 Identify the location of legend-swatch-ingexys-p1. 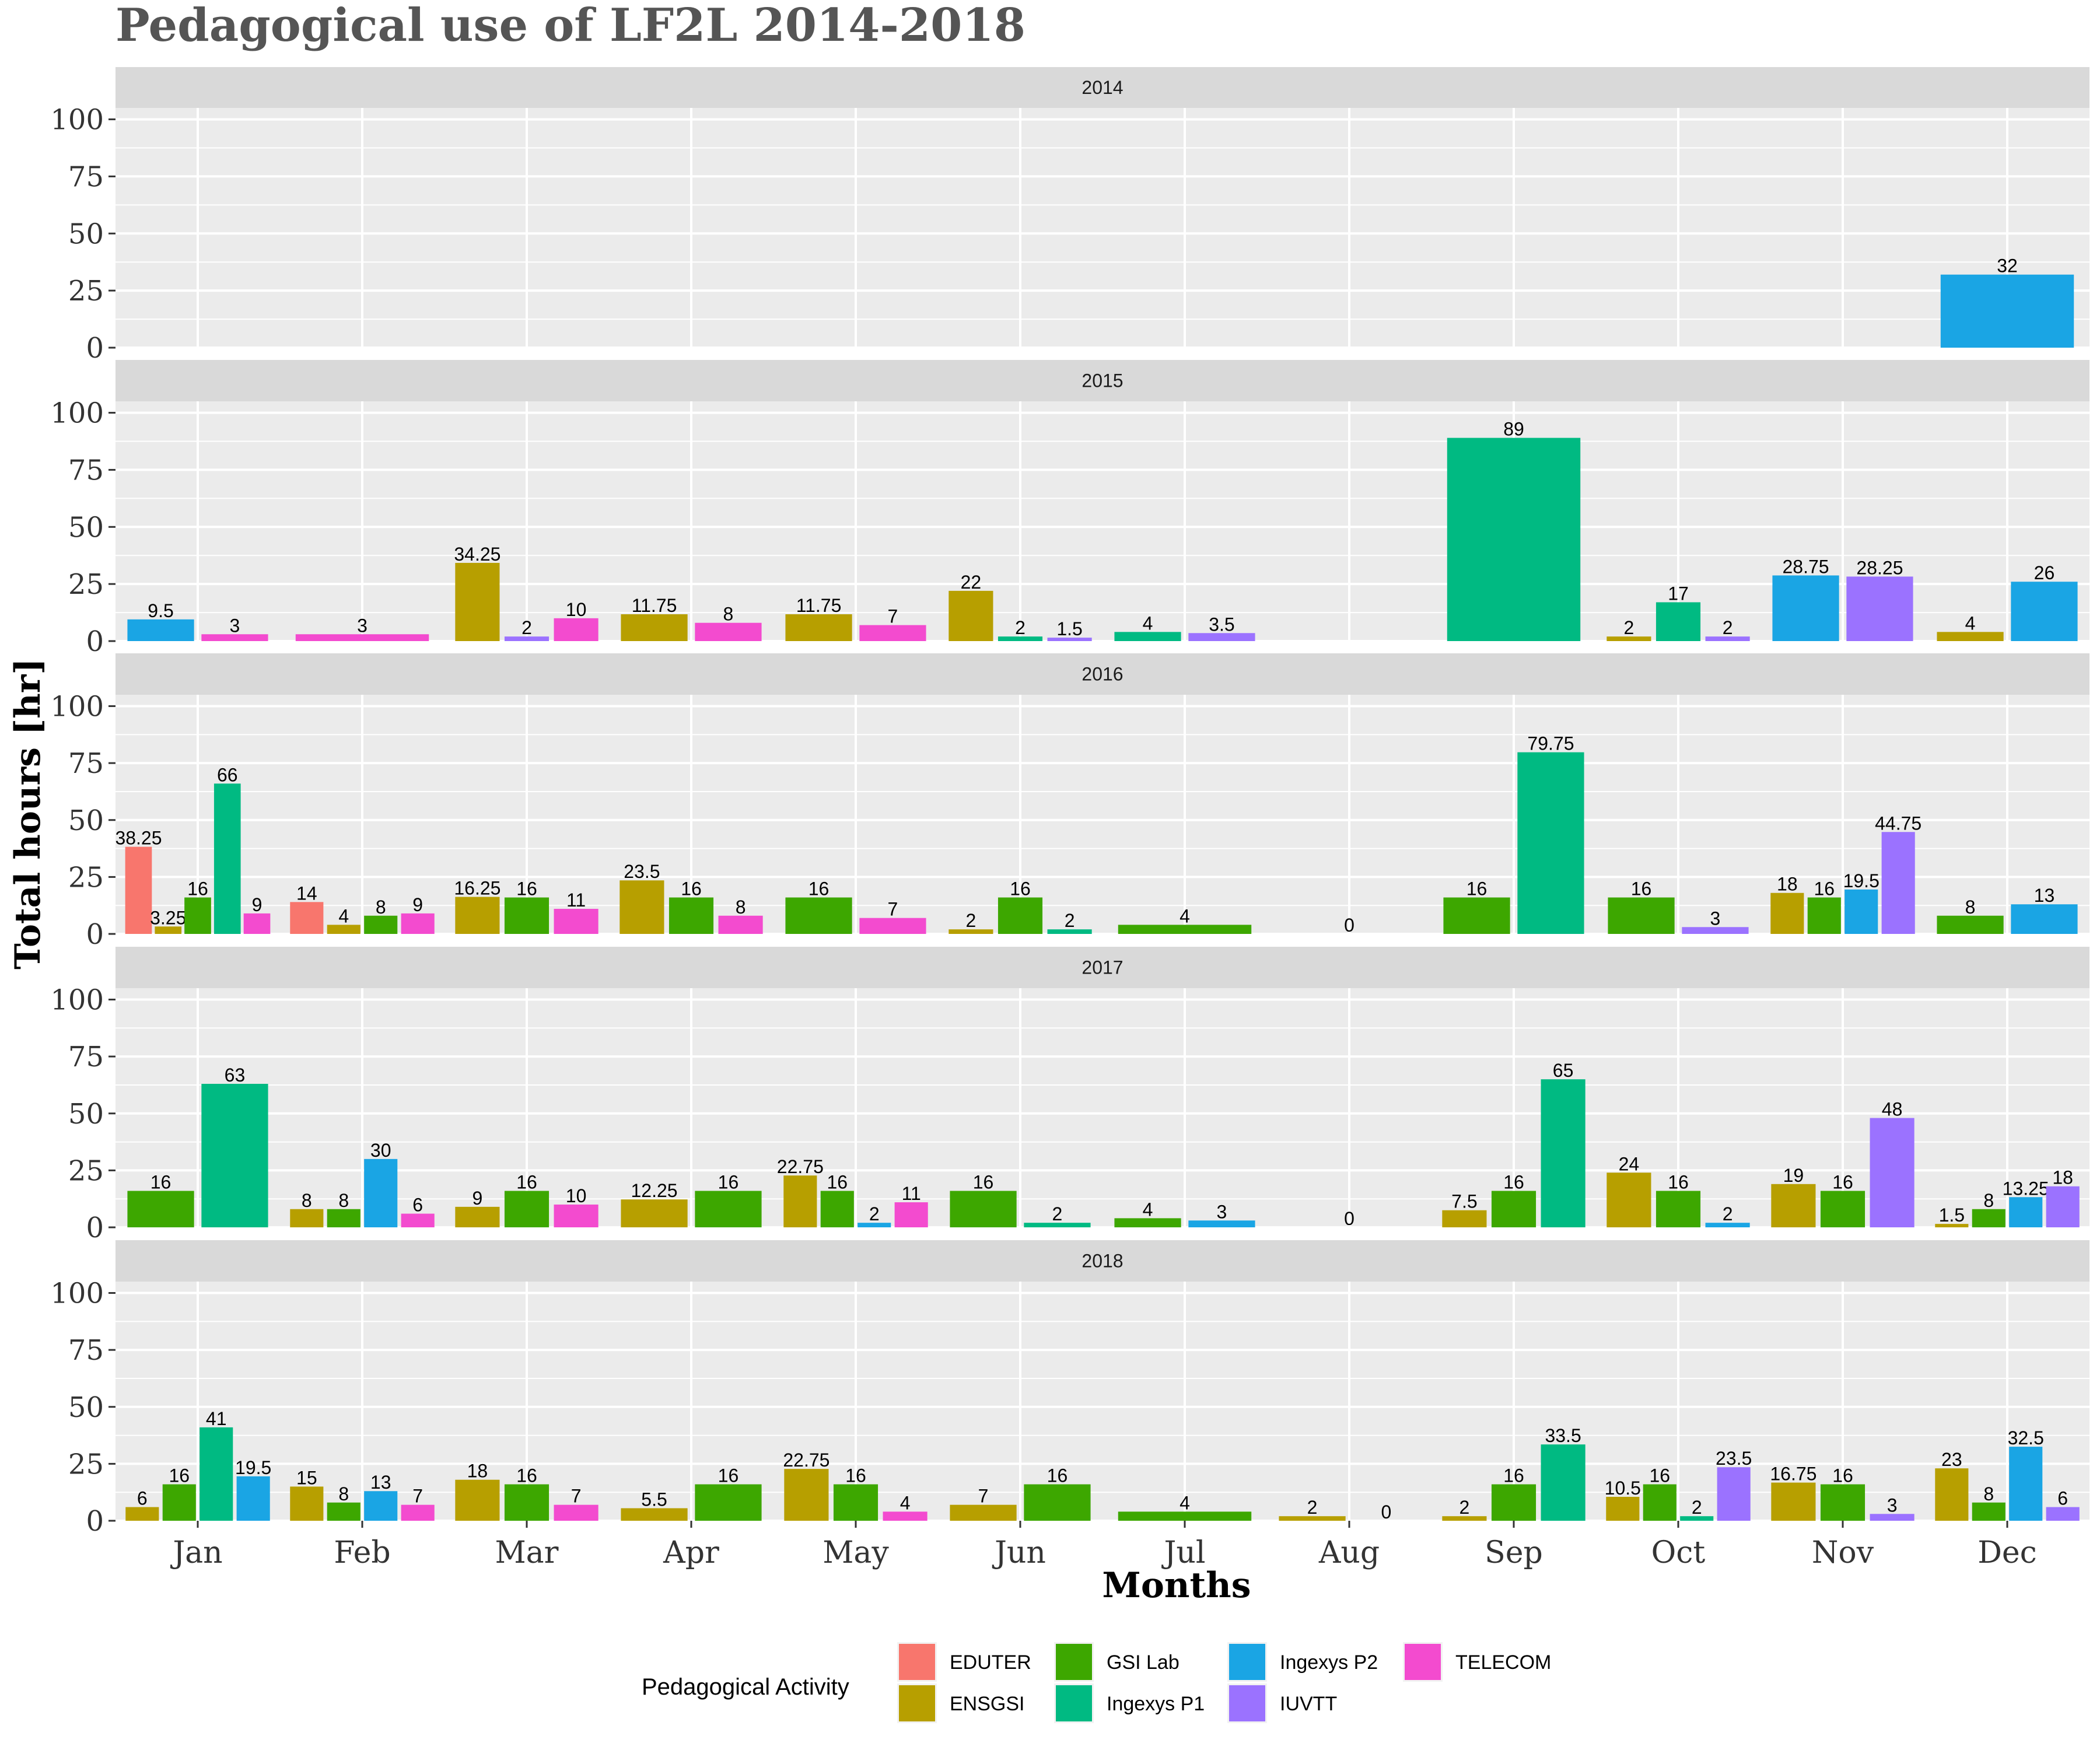
(1074, 1703).